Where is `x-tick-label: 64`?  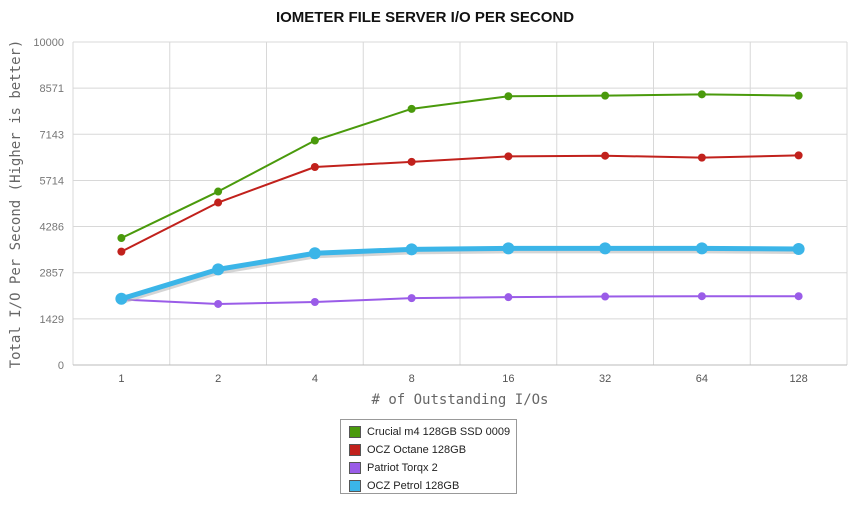 x-tick-label: 64 is located at coordinates (702, 379).